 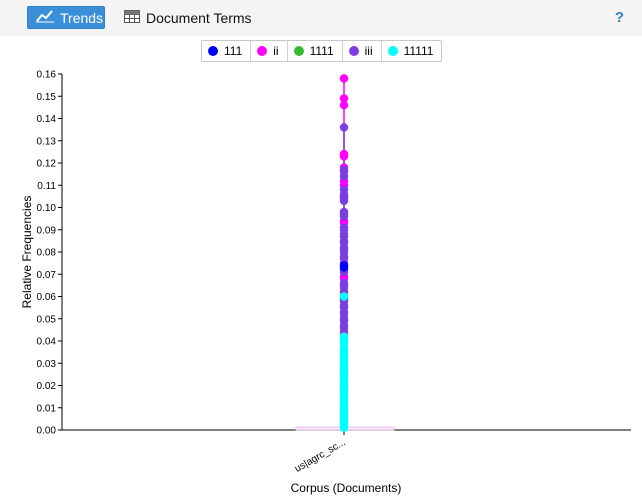 What do you see at coordinates (619, 17) in the screenshot?
I see `help-icon: ?` at bounding box center [619, 17].